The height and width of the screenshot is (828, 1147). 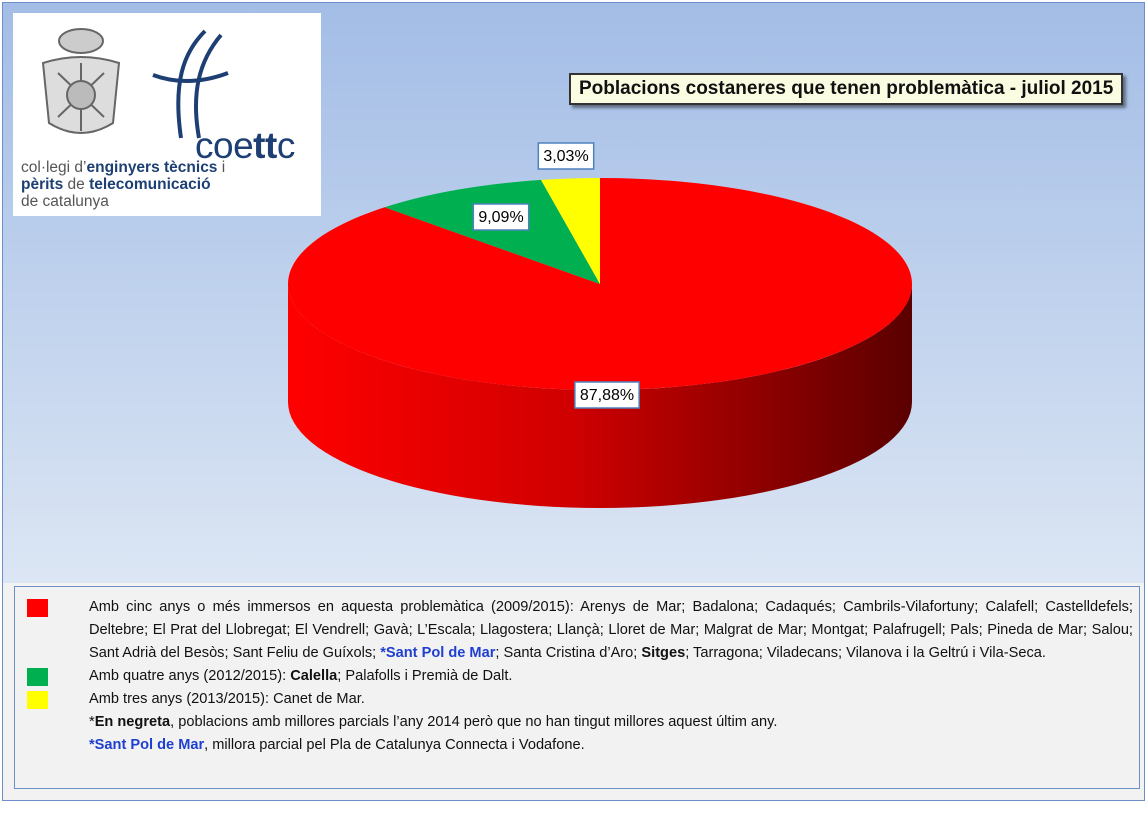 What do you see at coordinates (132, 722) in the screenshot?
I see `text-run: En negreta` at bounding box center [132, 722].